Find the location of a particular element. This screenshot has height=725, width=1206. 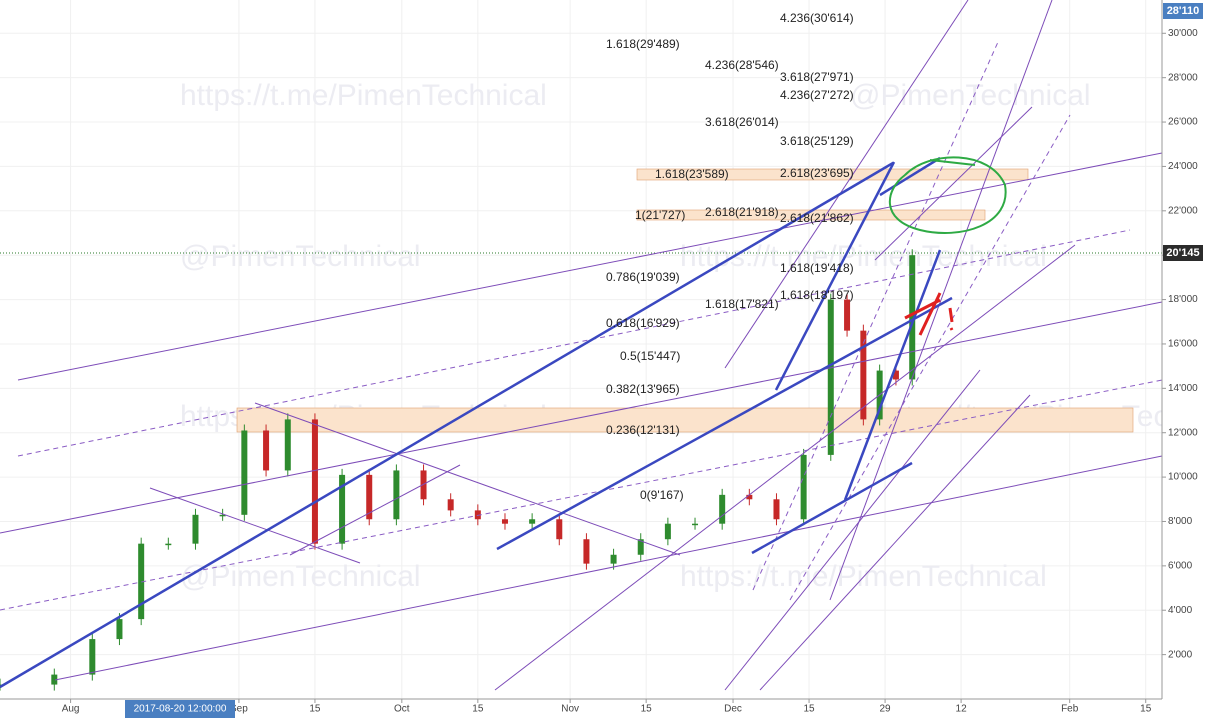

price-tag: 20'145 is located at coordinates (1182, 253).